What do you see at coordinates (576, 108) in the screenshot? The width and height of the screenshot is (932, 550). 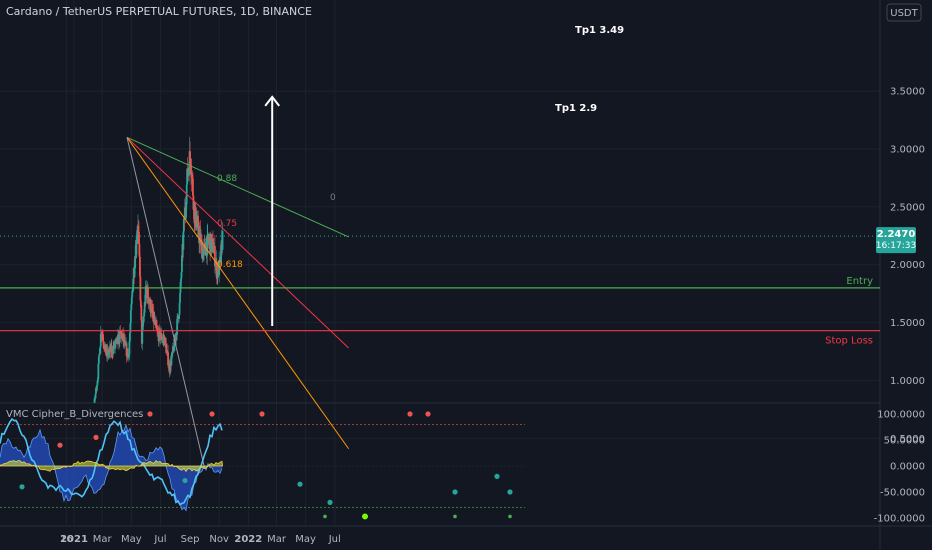 I see `tp-annotation-29: Tp1 2.9` at bounding box center [576, 108].